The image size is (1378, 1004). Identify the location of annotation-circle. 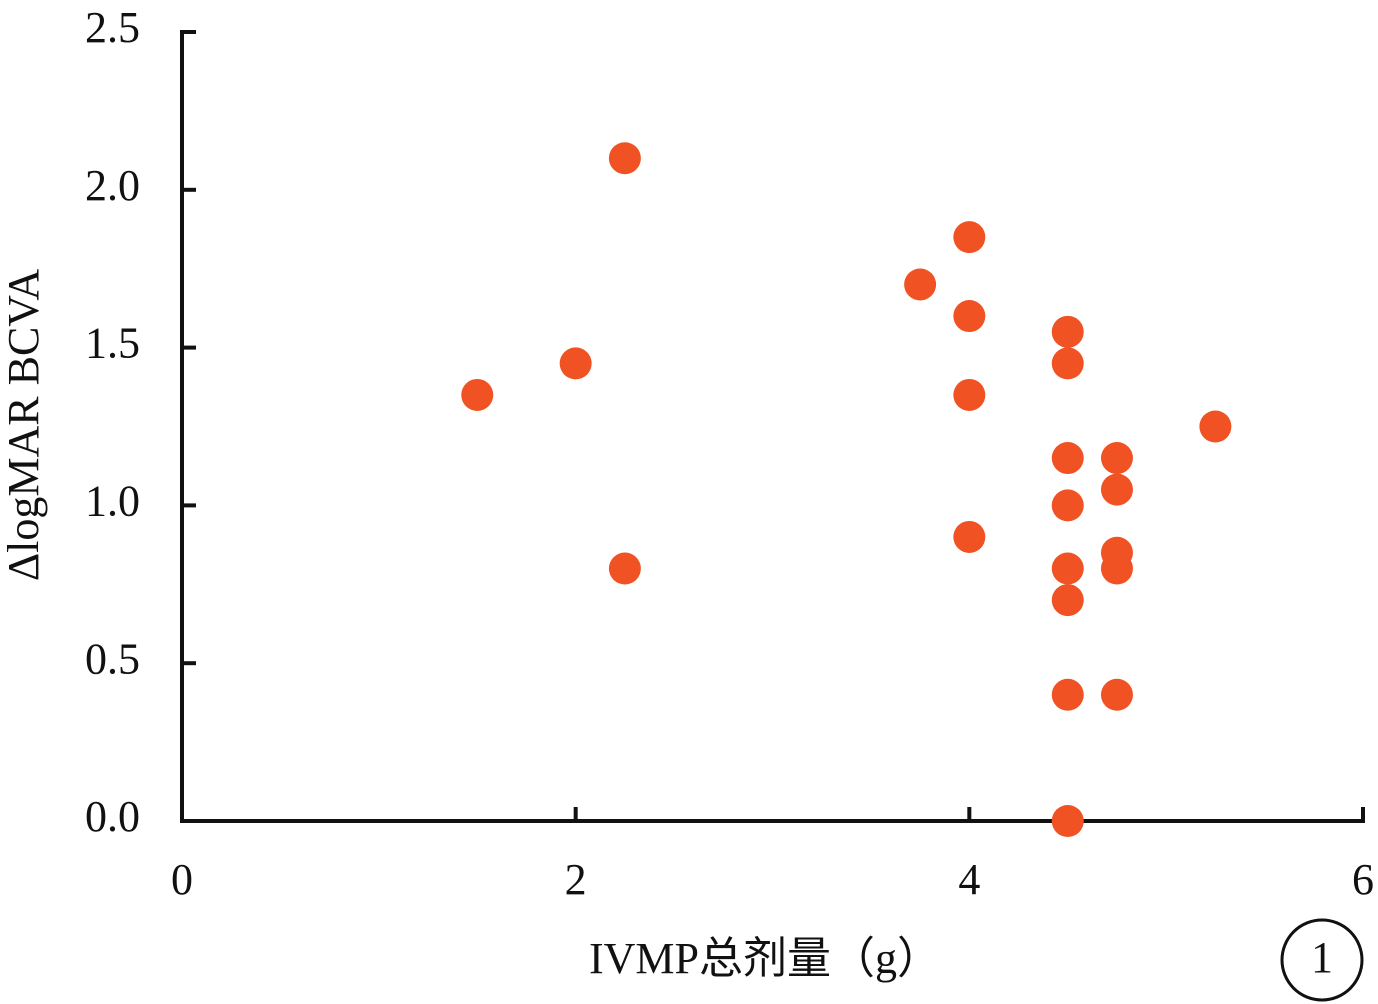
(1322, 960).